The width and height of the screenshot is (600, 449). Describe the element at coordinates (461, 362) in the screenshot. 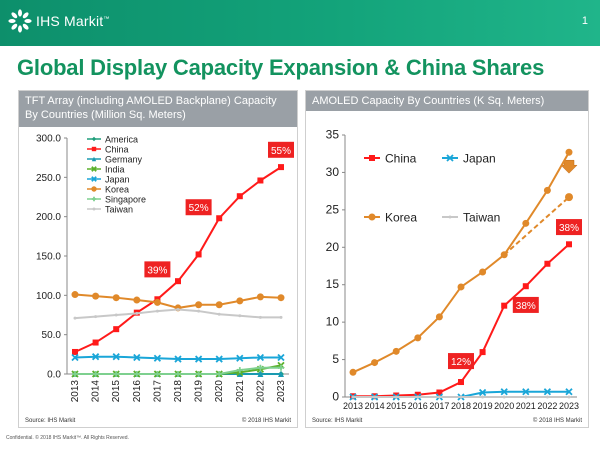

I see `amoled-annotation-label: 12%` at that location.